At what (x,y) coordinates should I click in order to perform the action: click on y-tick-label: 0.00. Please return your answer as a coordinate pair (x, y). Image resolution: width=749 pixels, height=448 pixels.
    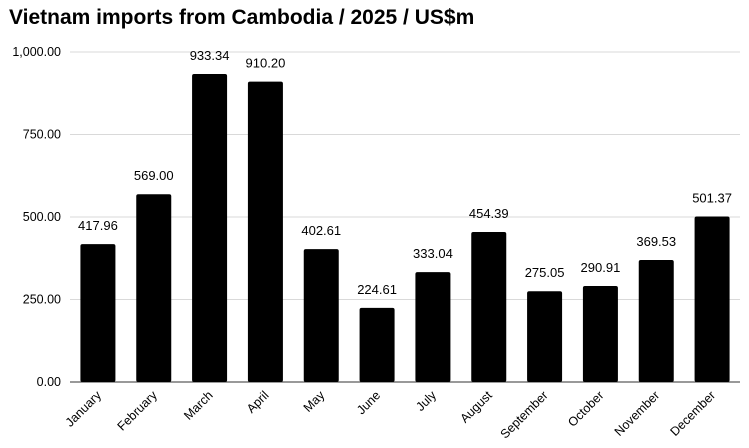
    Looking at the image, I should click on (49, 382).